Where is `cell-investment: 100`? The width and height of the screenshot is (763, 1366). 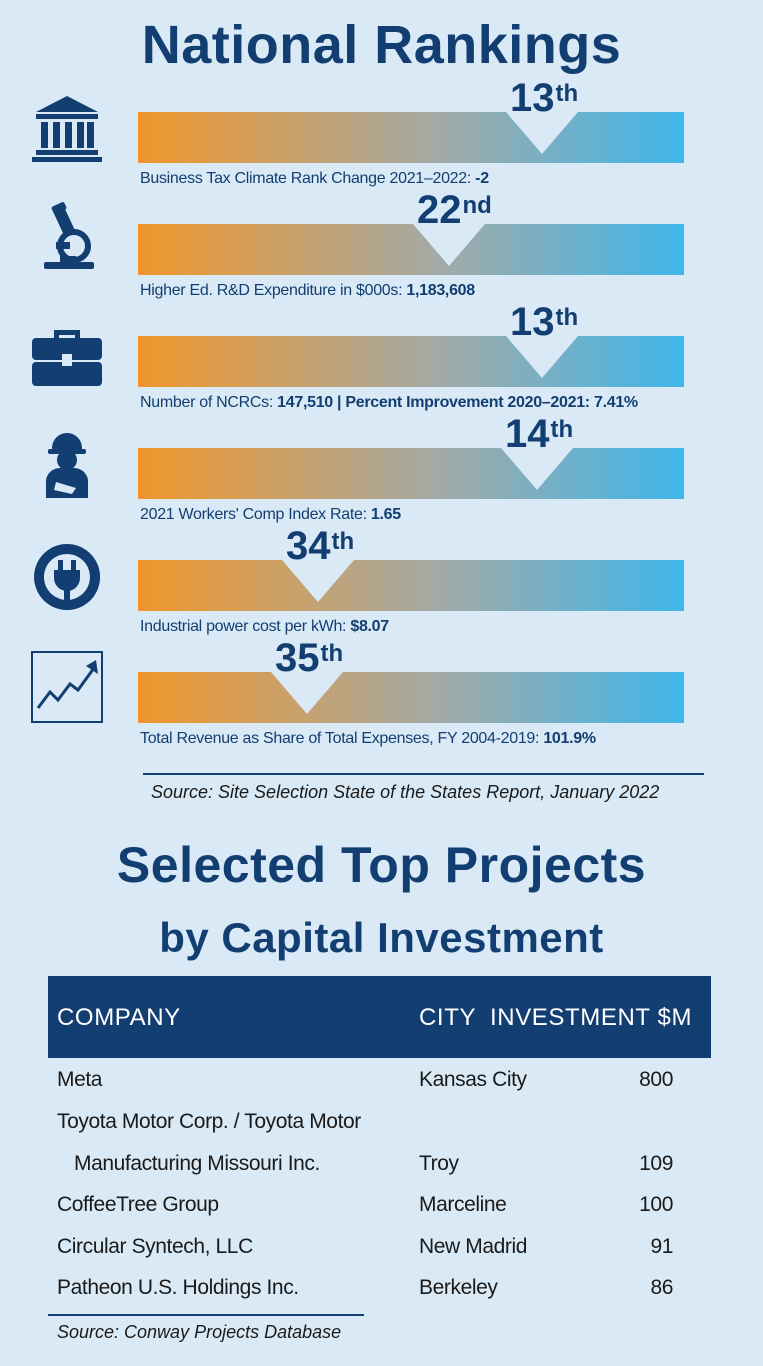
cell-investment: 100 is located at coordinates (656, 1204).